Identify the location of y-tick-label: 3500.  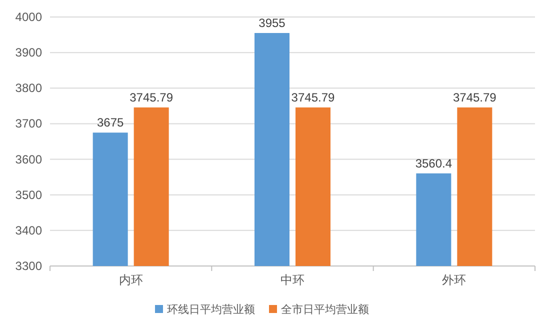
(28, 195).